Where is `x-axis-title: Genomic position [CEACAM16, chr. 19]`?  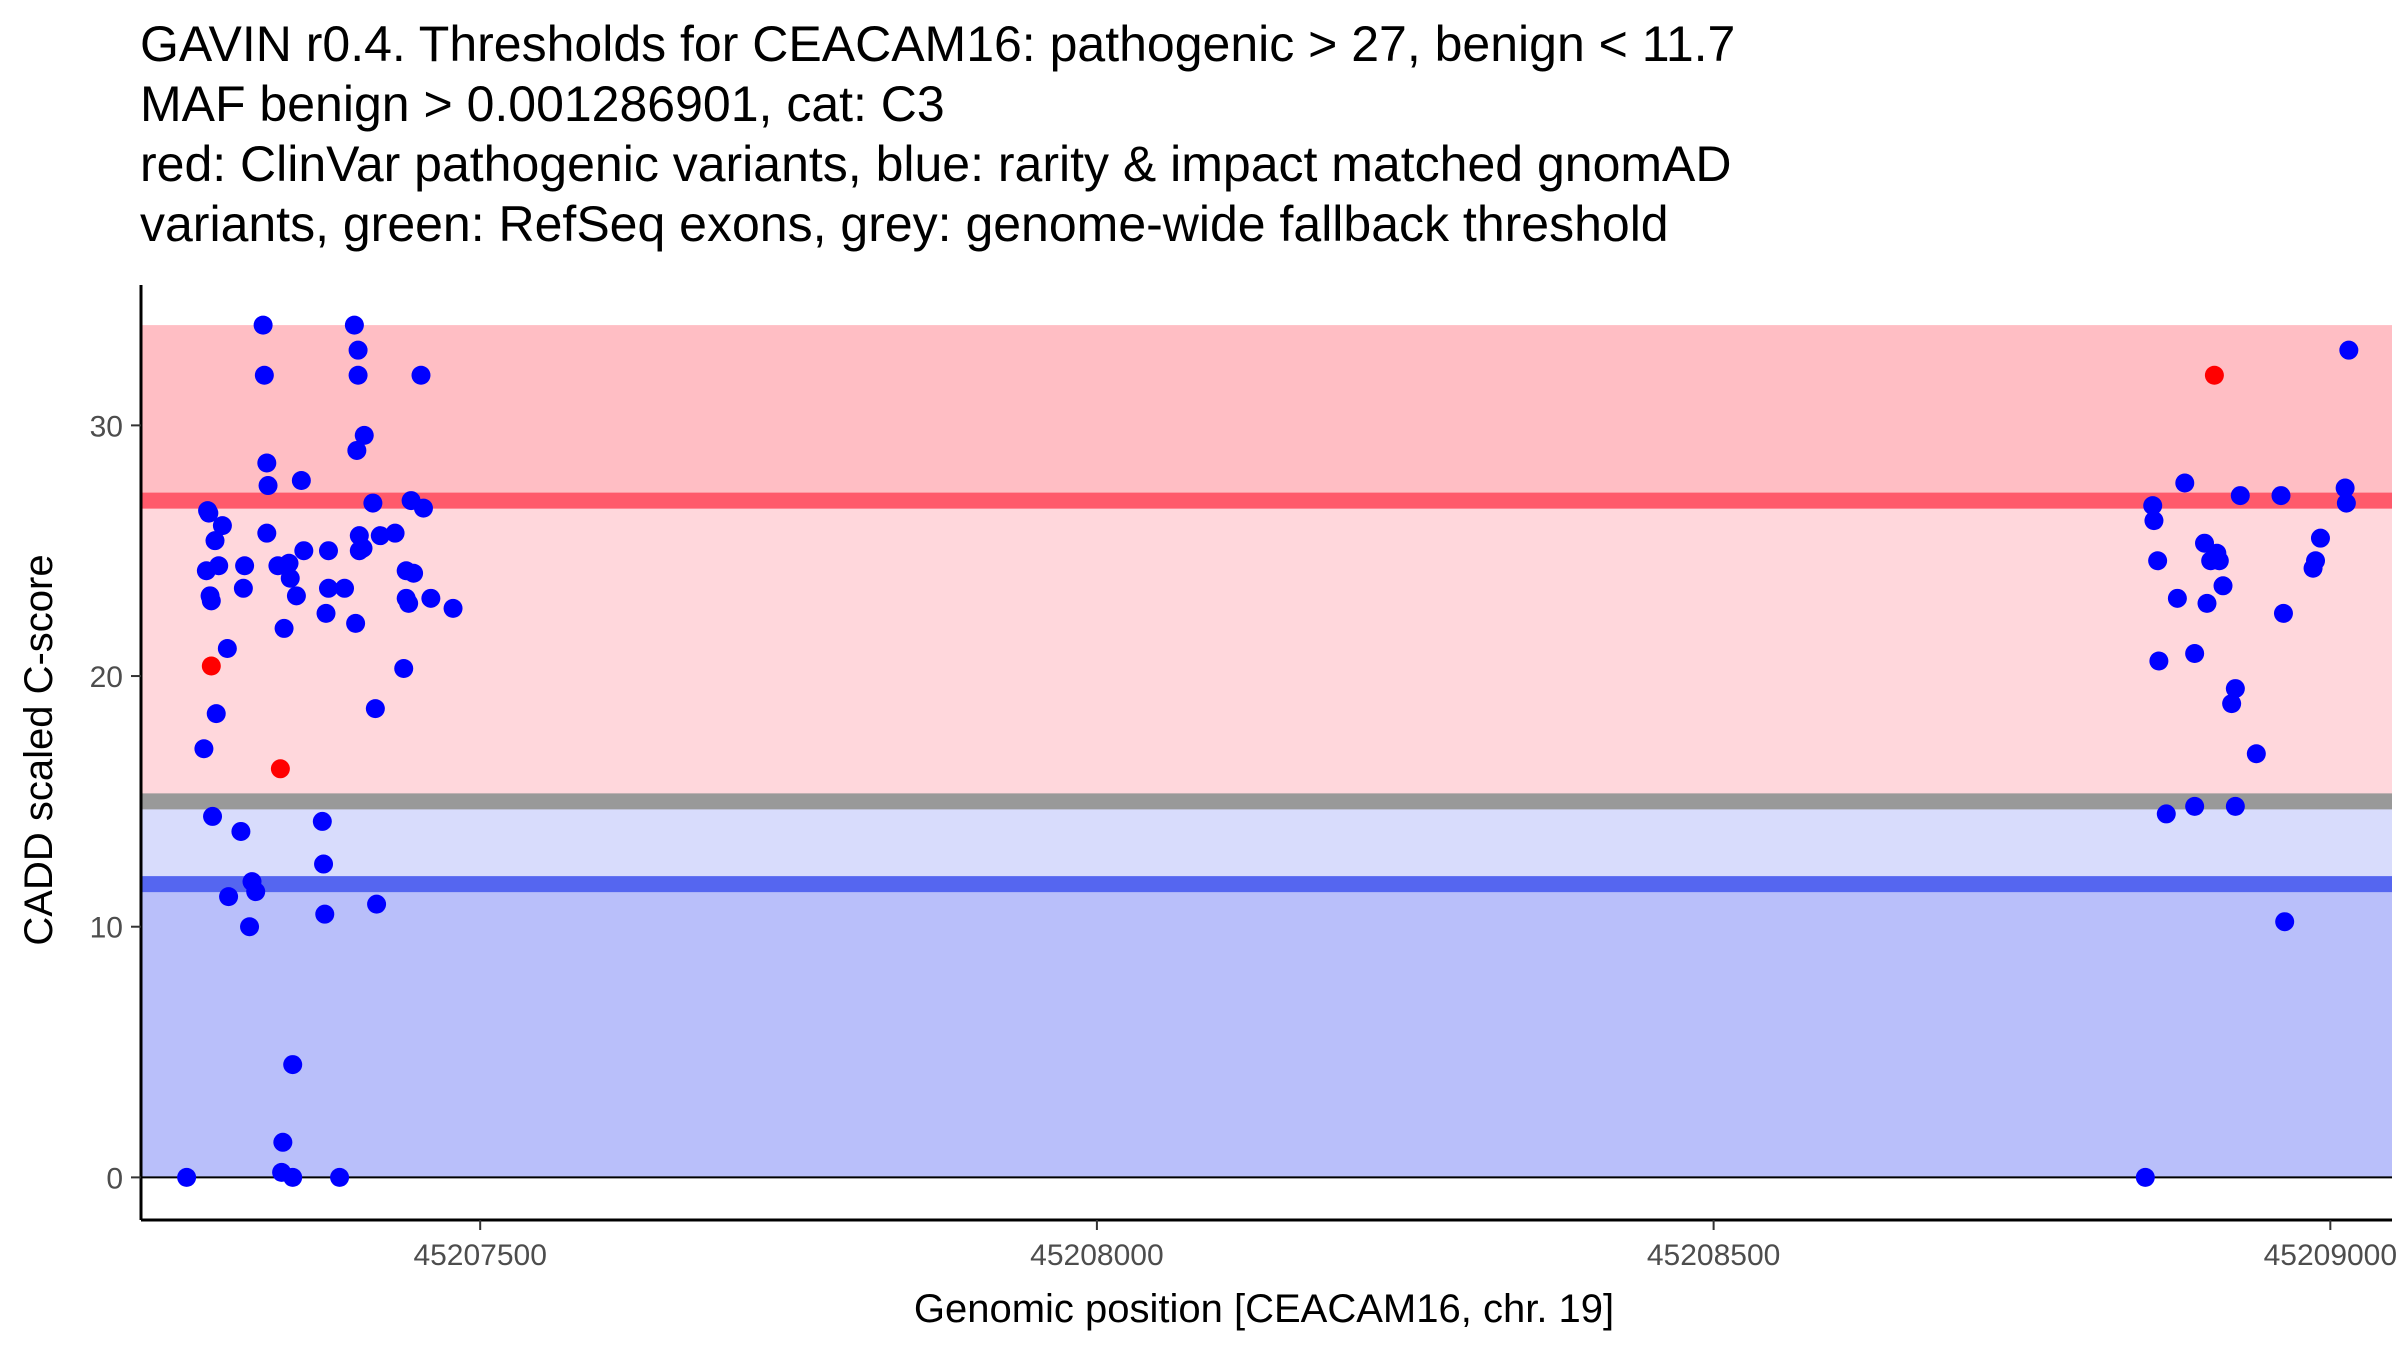
x-axis-title: Genomic position [CEACAM16, chr. 19] is located at coordinates (1264, 1309).